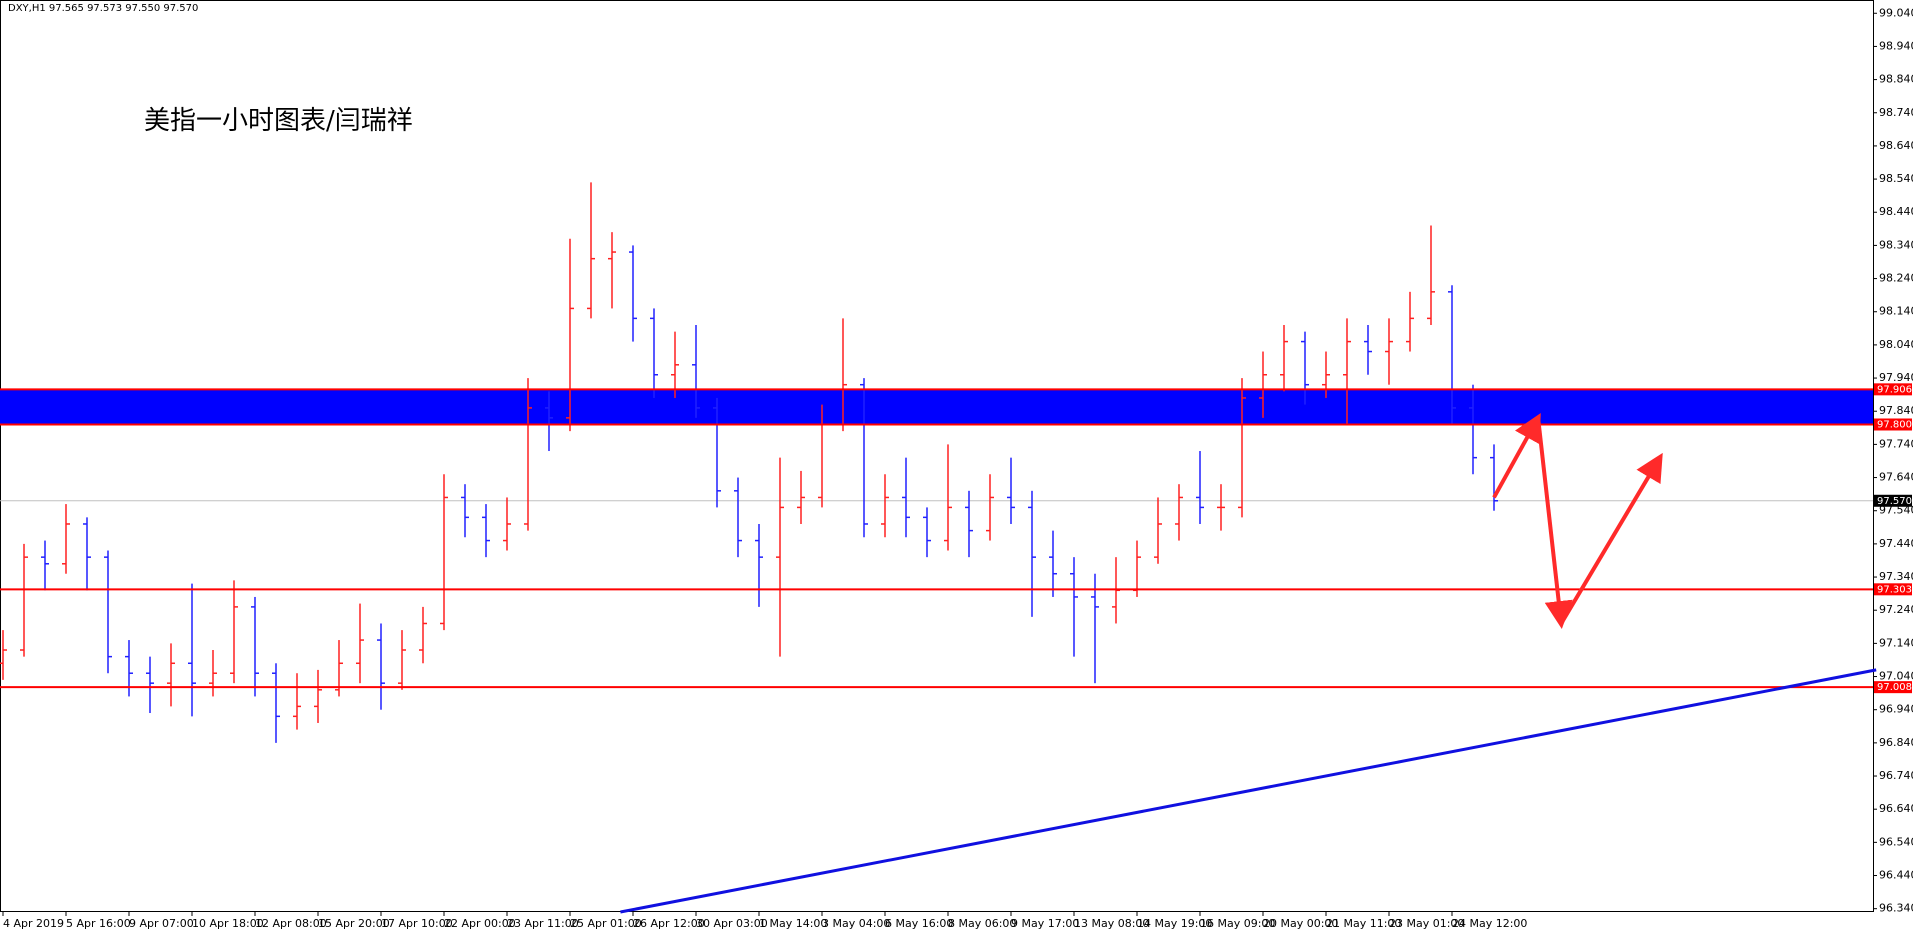 The image size is (1913, 932). What do you see at coordinates (1896, 875) in the screenshot?
I see `y-tick-label: 96.440` at bounding box center [1896, 875].